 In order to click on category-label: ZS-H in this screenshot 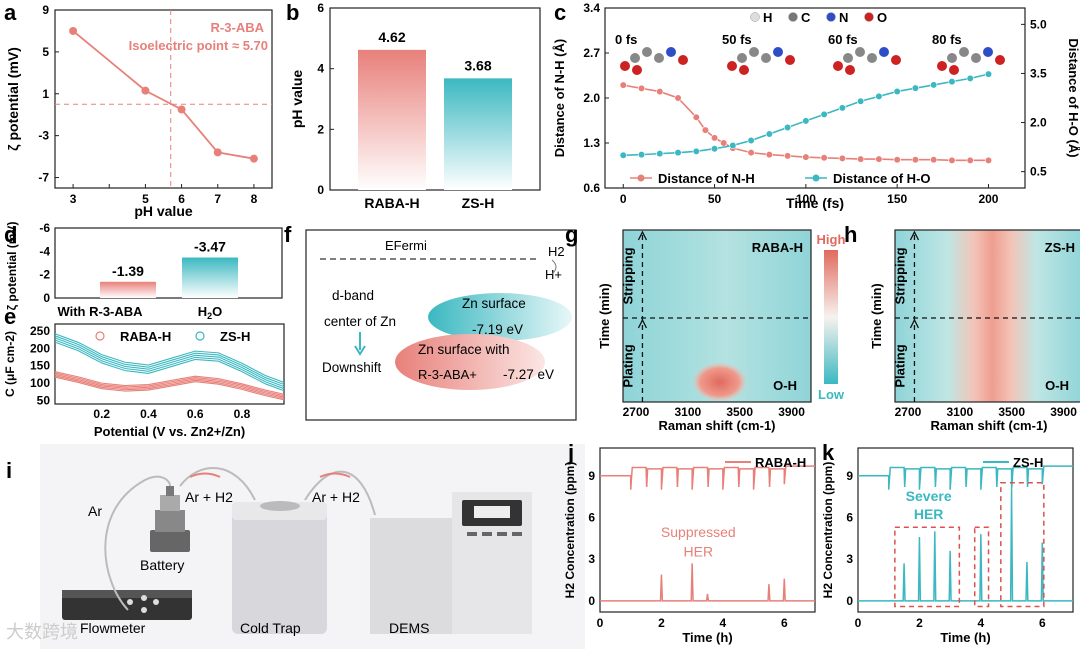, I will do `click(478, 203)`.